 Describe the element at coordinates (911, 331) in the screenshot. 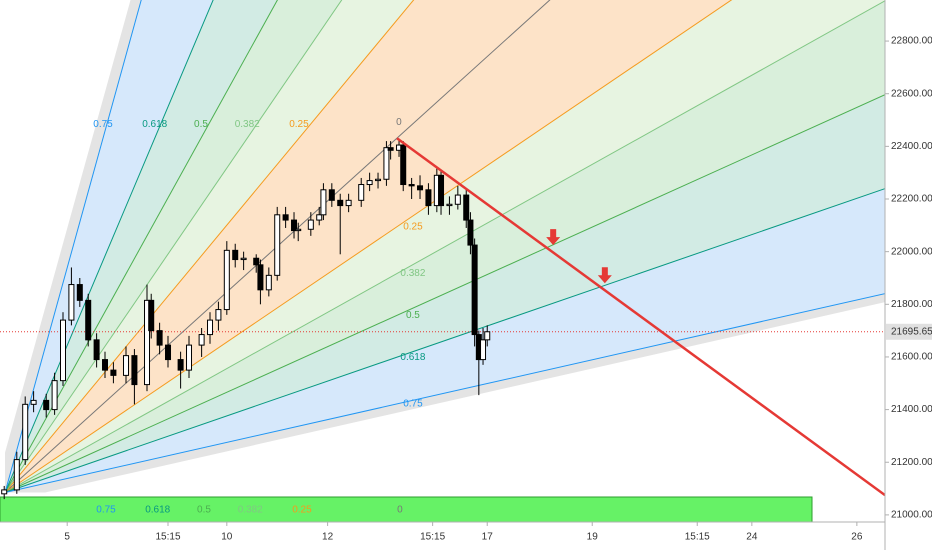

I see `last-price-label: 21695.65` at that location.